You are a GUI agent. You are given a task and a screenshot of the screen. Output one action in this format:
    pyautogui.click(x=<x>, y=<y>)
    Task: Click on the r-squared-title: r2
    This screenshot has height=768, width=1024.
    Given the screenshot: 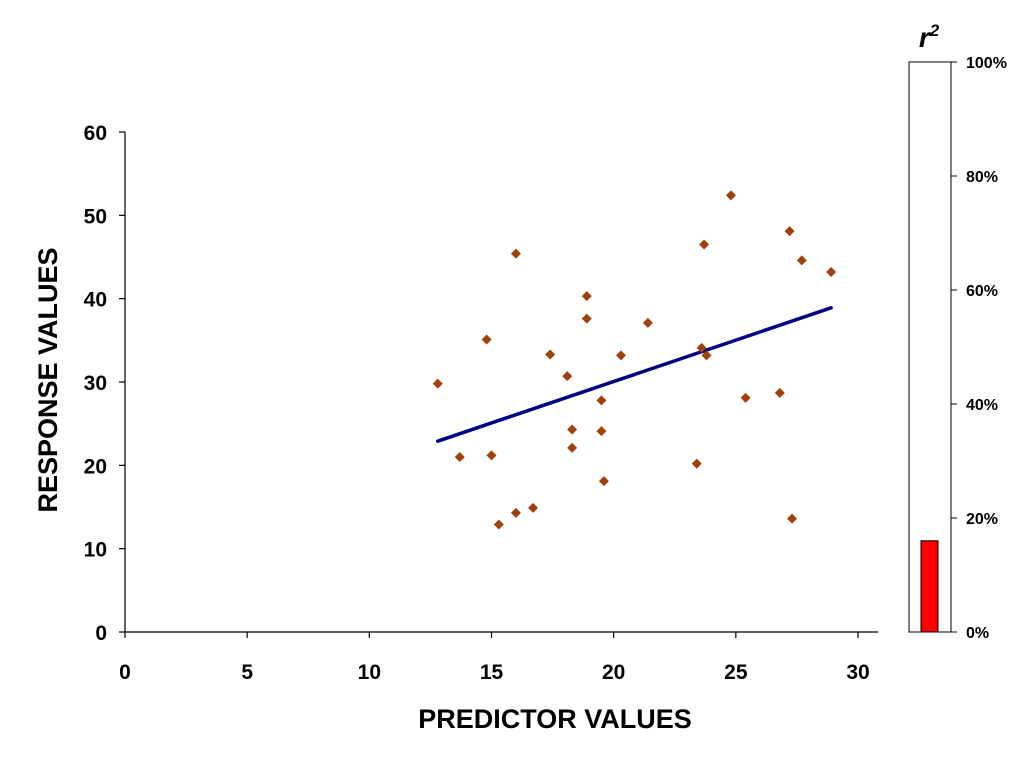 What is the action you would take?
    pyautogui.click(x=929, y=37)
    